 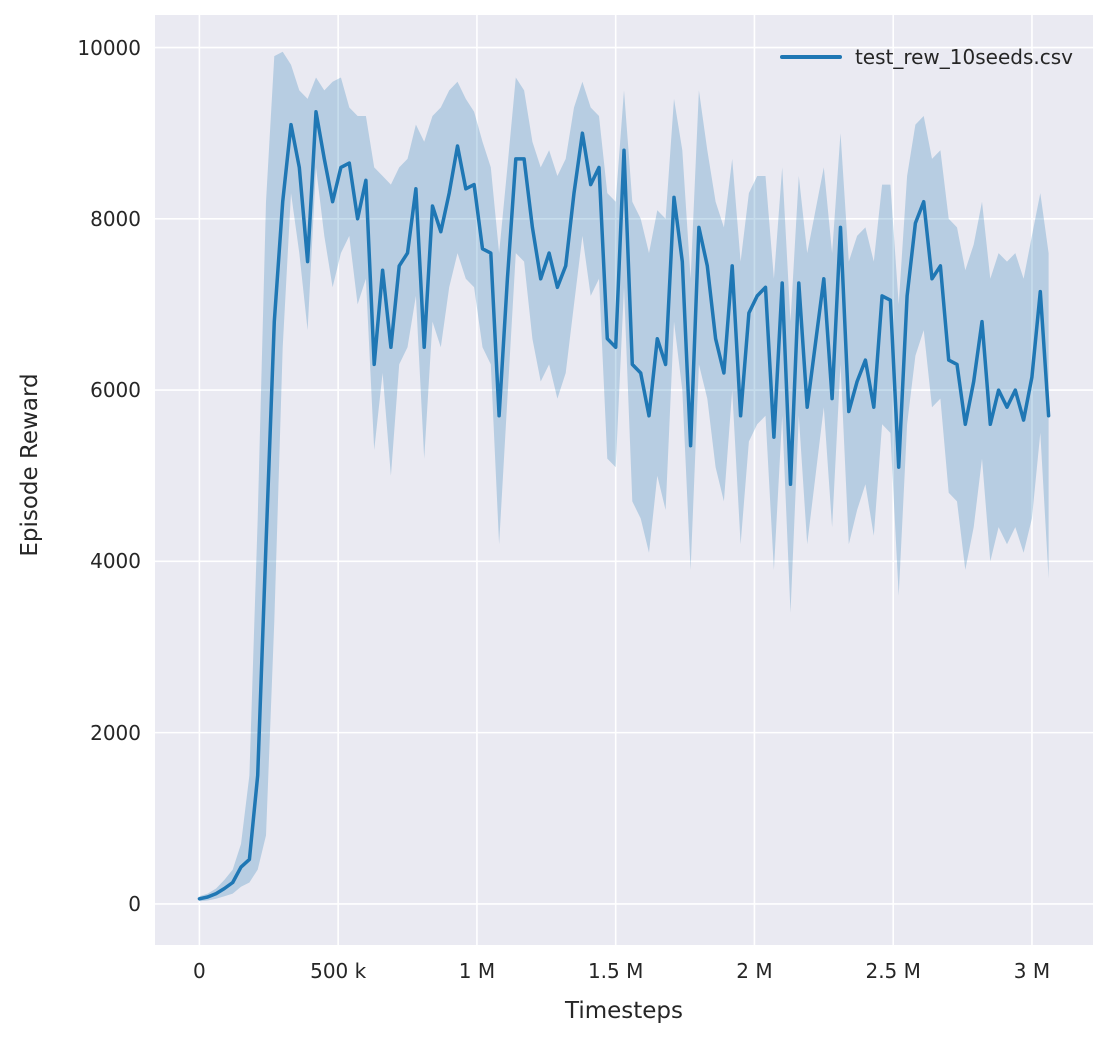 What do you see at coordinates (115, 561) in the screenshot?
I see `y-tick-label: 4000` at bounding box center [115, 561].